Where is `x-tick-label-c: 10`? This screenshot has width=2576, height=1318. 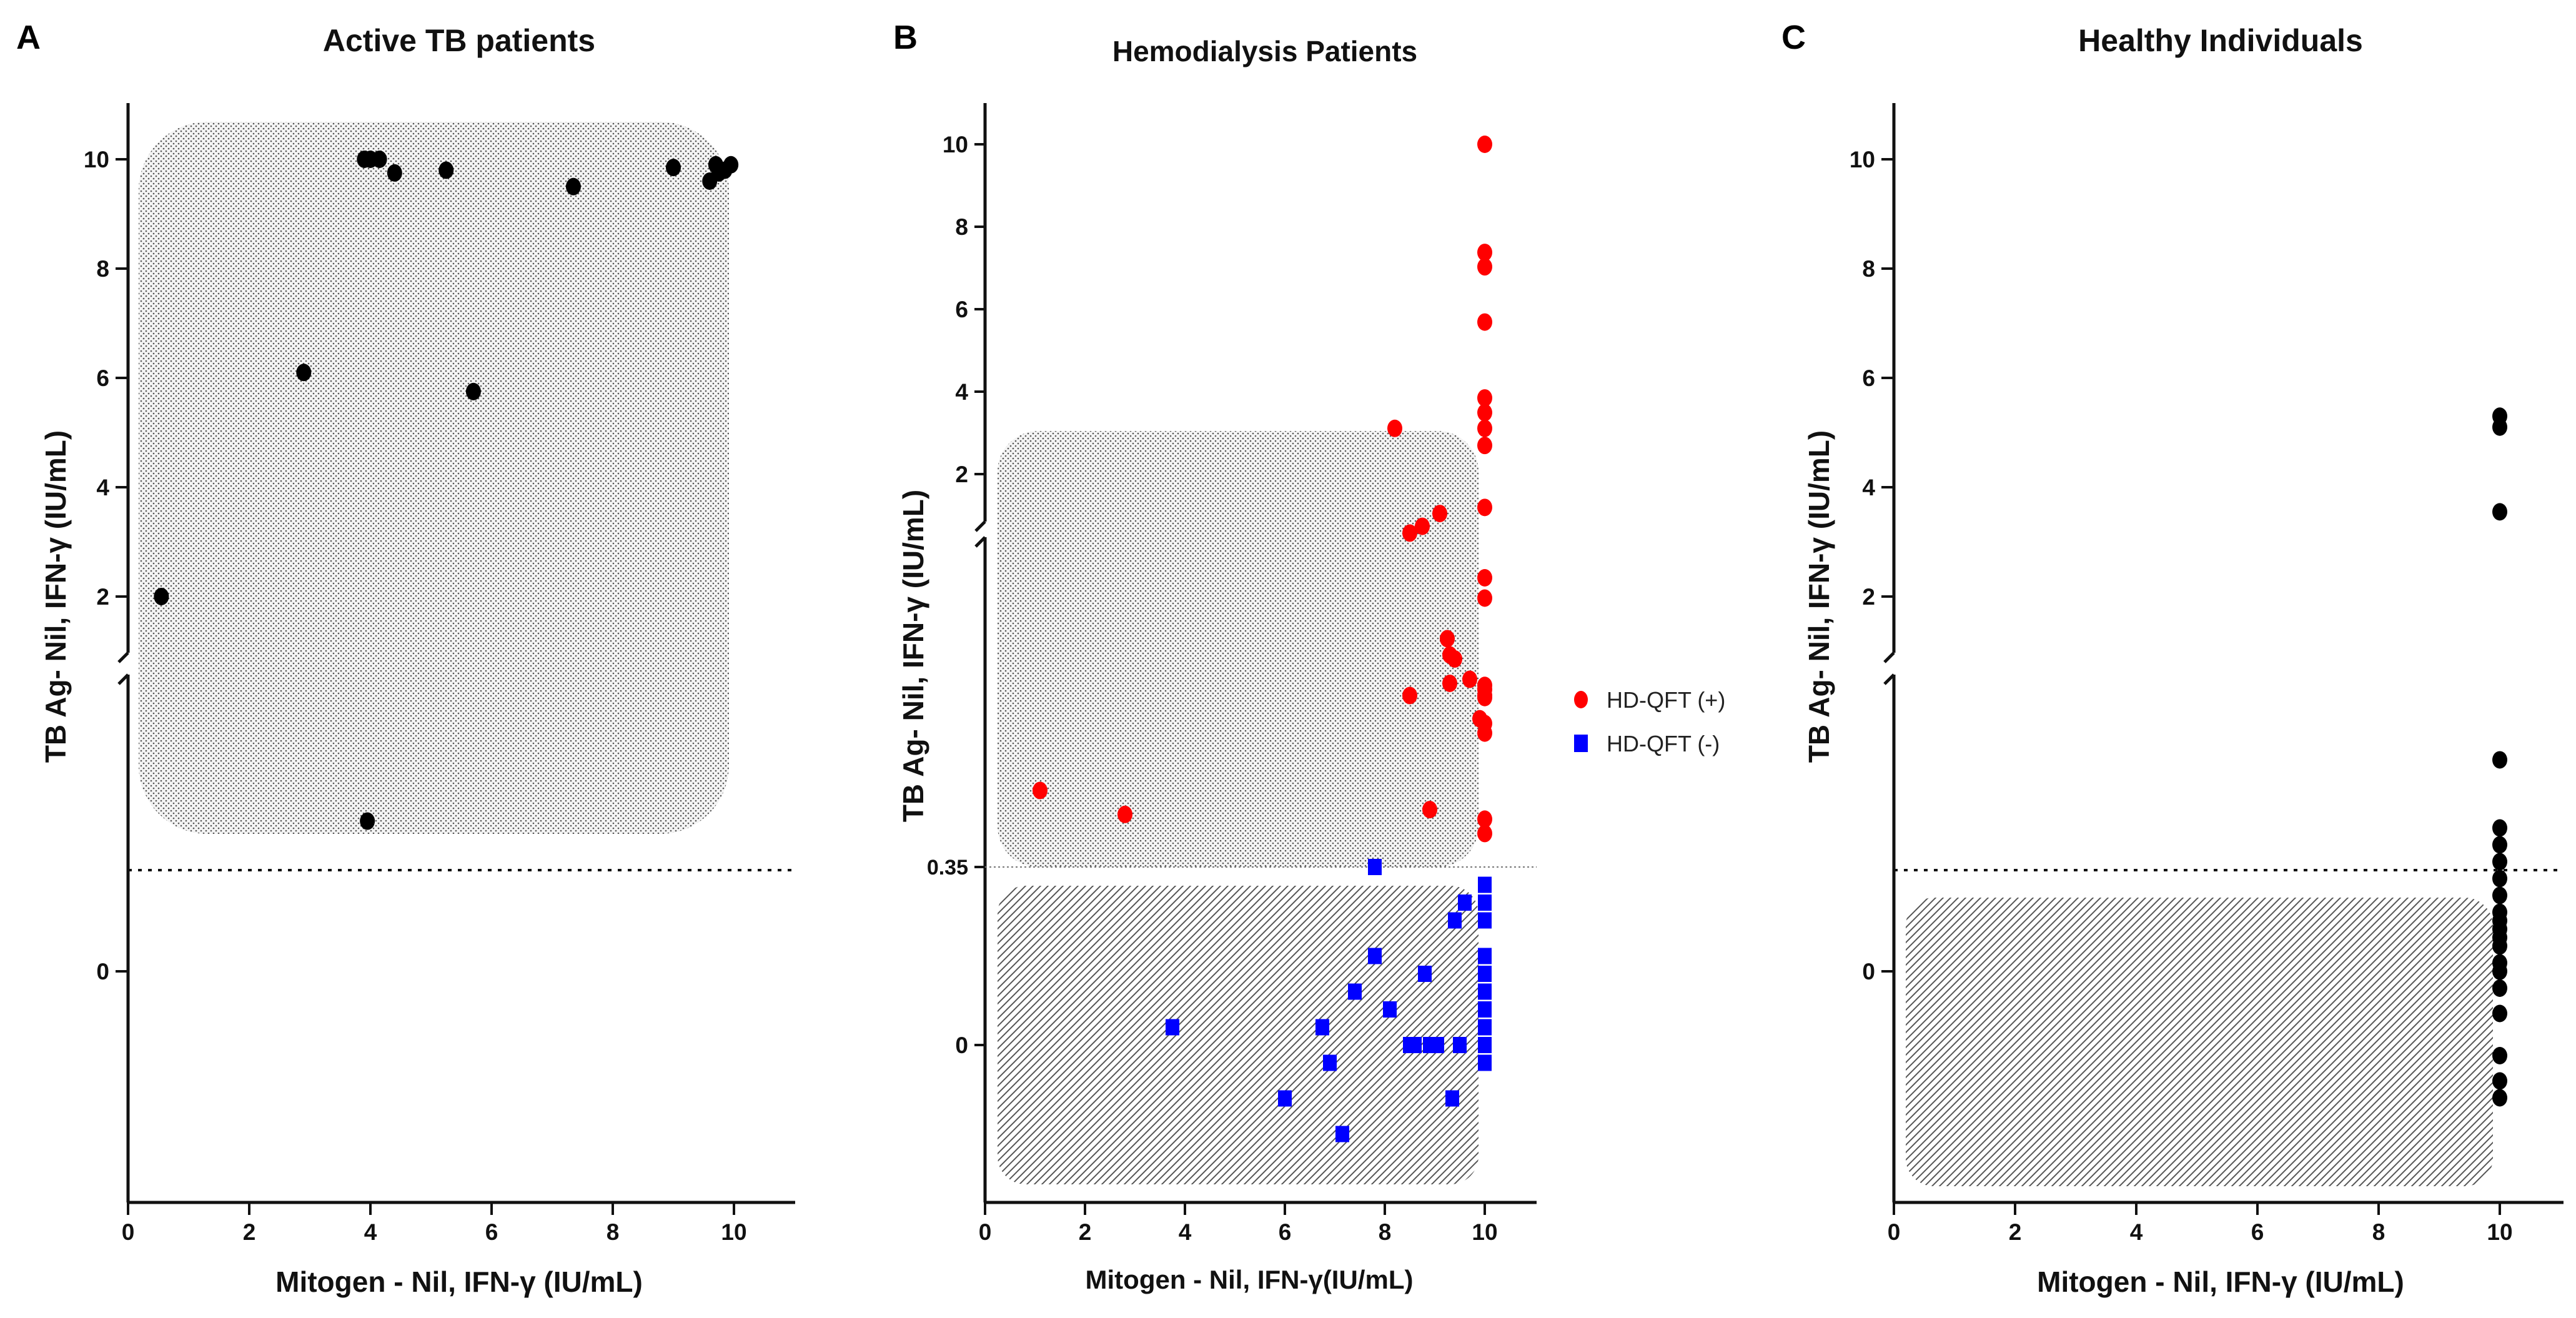 x-tick-label-c: 10 is located at coordinates (2499, 1232).